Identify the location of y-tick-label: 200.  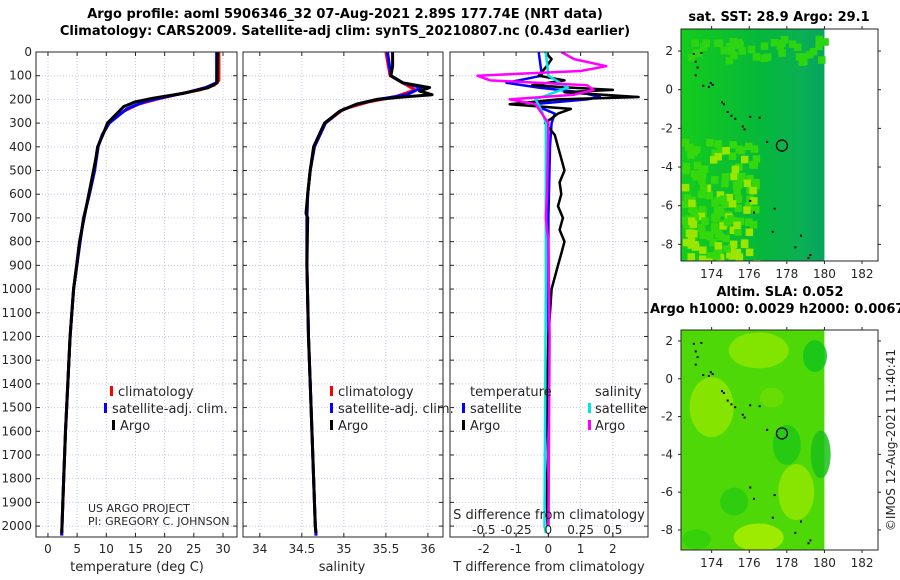
(20, 99).